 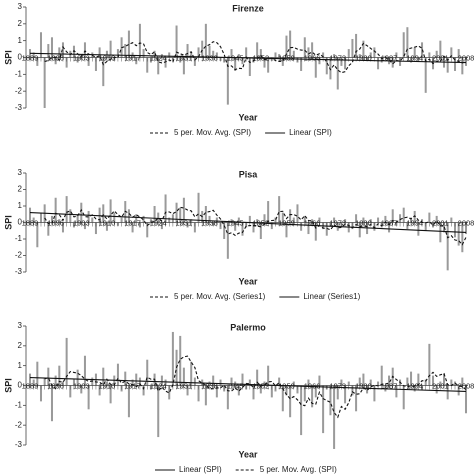 What do you see at coordinates (312, 57) in the screenshot?
I see `x-tick-label: 1966` at bounding box center [312, 57].